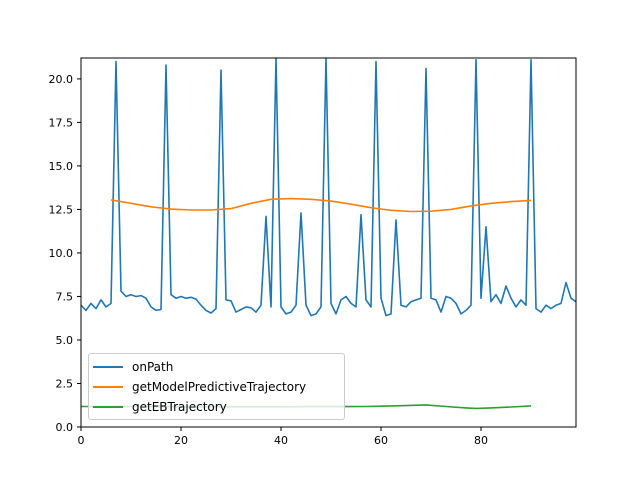  Describe the element at coordinates (108, 407) in the screenshot. I see `legend-swatch-getebtrajectory` at that location.